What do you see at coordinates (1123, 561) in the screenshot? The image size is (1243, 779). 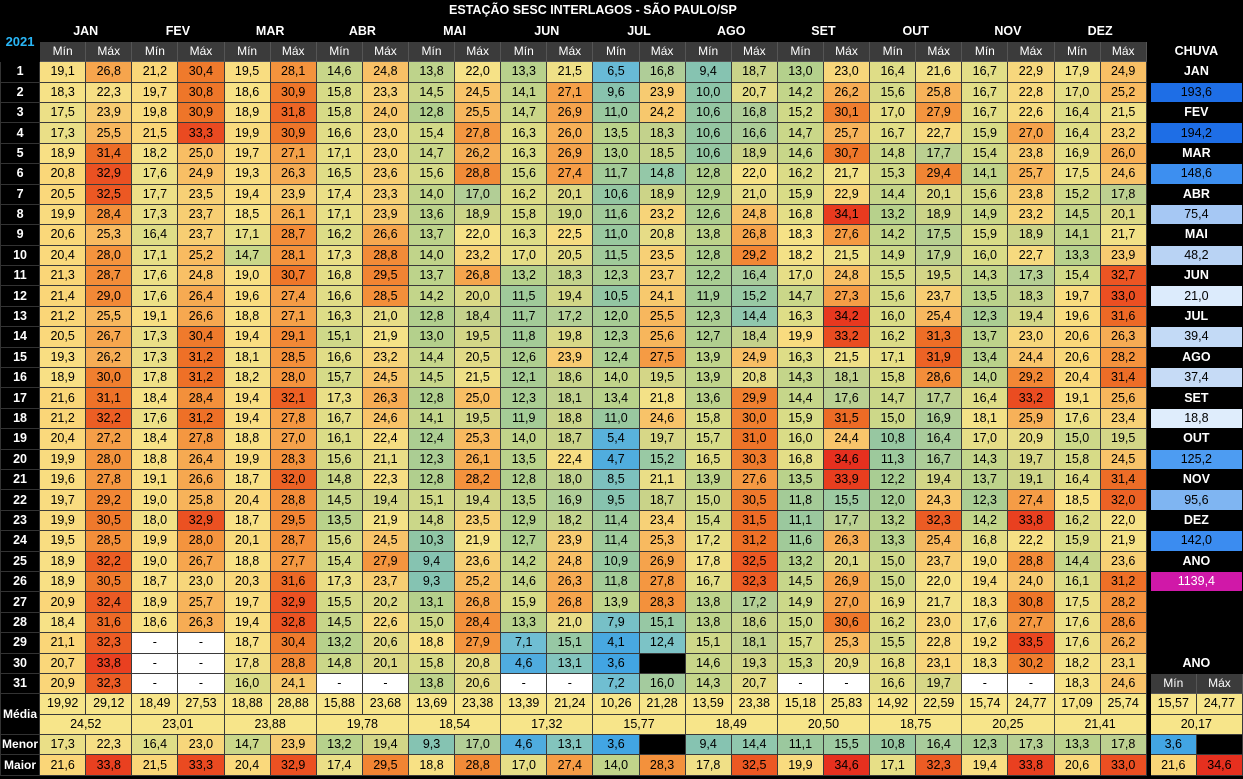 I see `max-temp-cell: 23,6` at bounding box center [1123, 561].